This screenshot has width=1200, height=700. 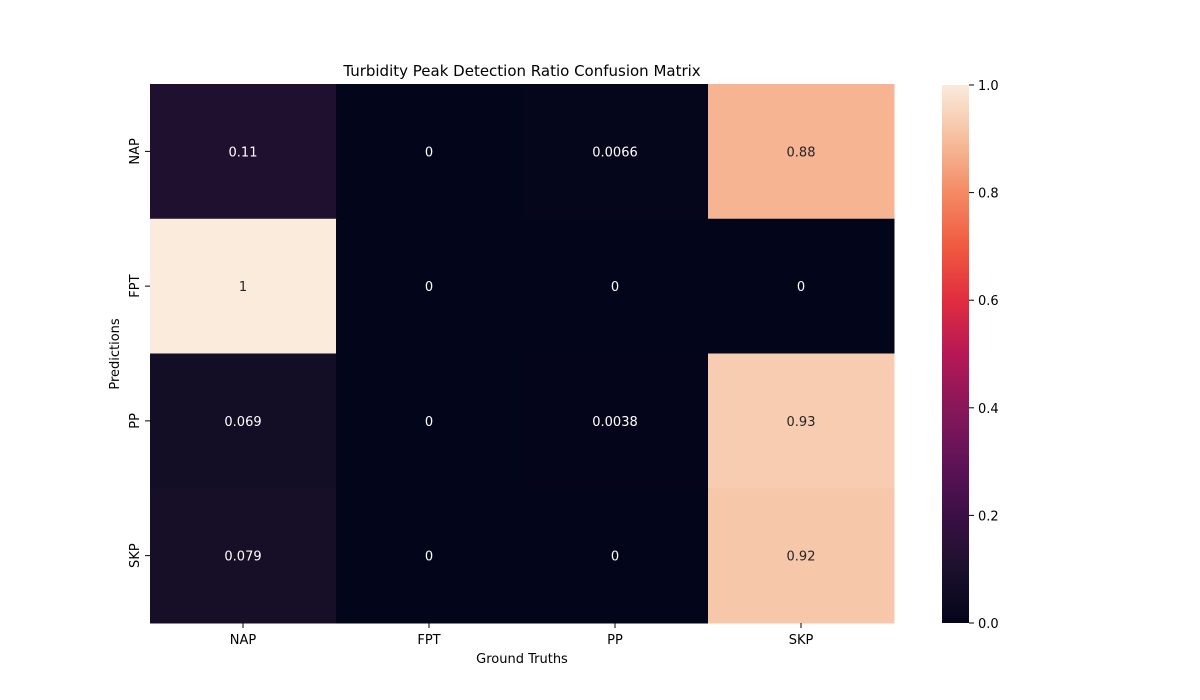 What do you see at coordinates (988, 409) in the screenshot?
I see `colorbar-tick-label: 0.4` at bounding box center [988, 409].